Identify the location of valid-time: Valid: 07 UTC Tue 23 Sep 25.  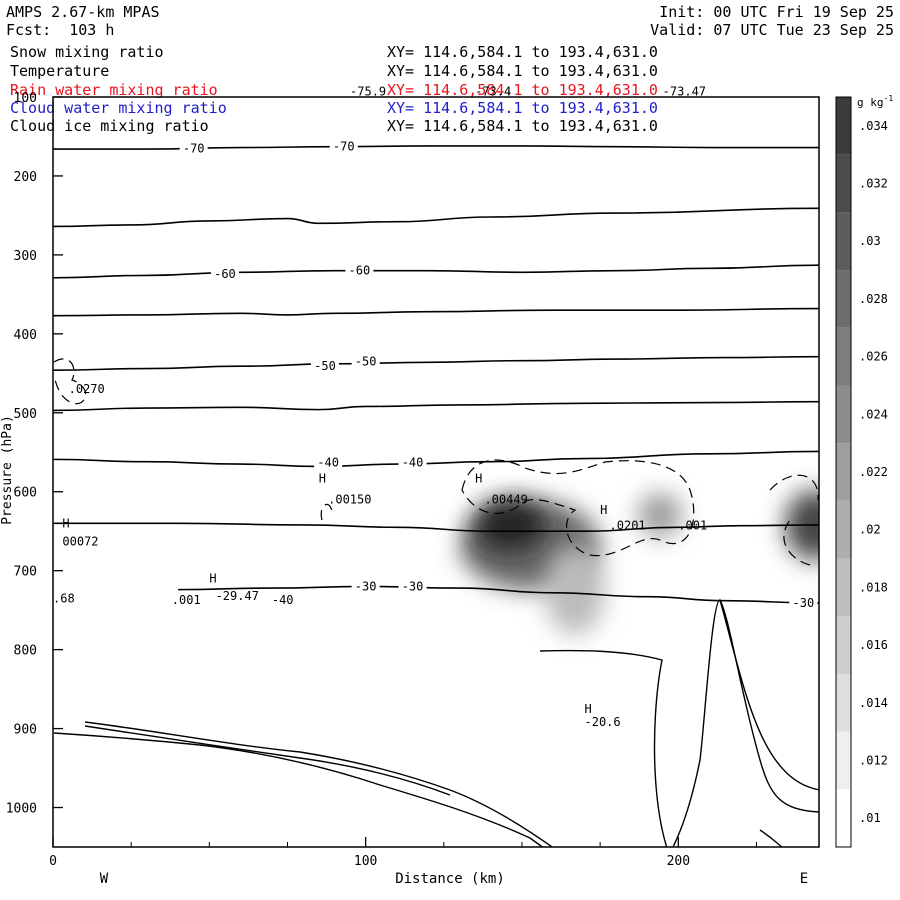
(772, 30).